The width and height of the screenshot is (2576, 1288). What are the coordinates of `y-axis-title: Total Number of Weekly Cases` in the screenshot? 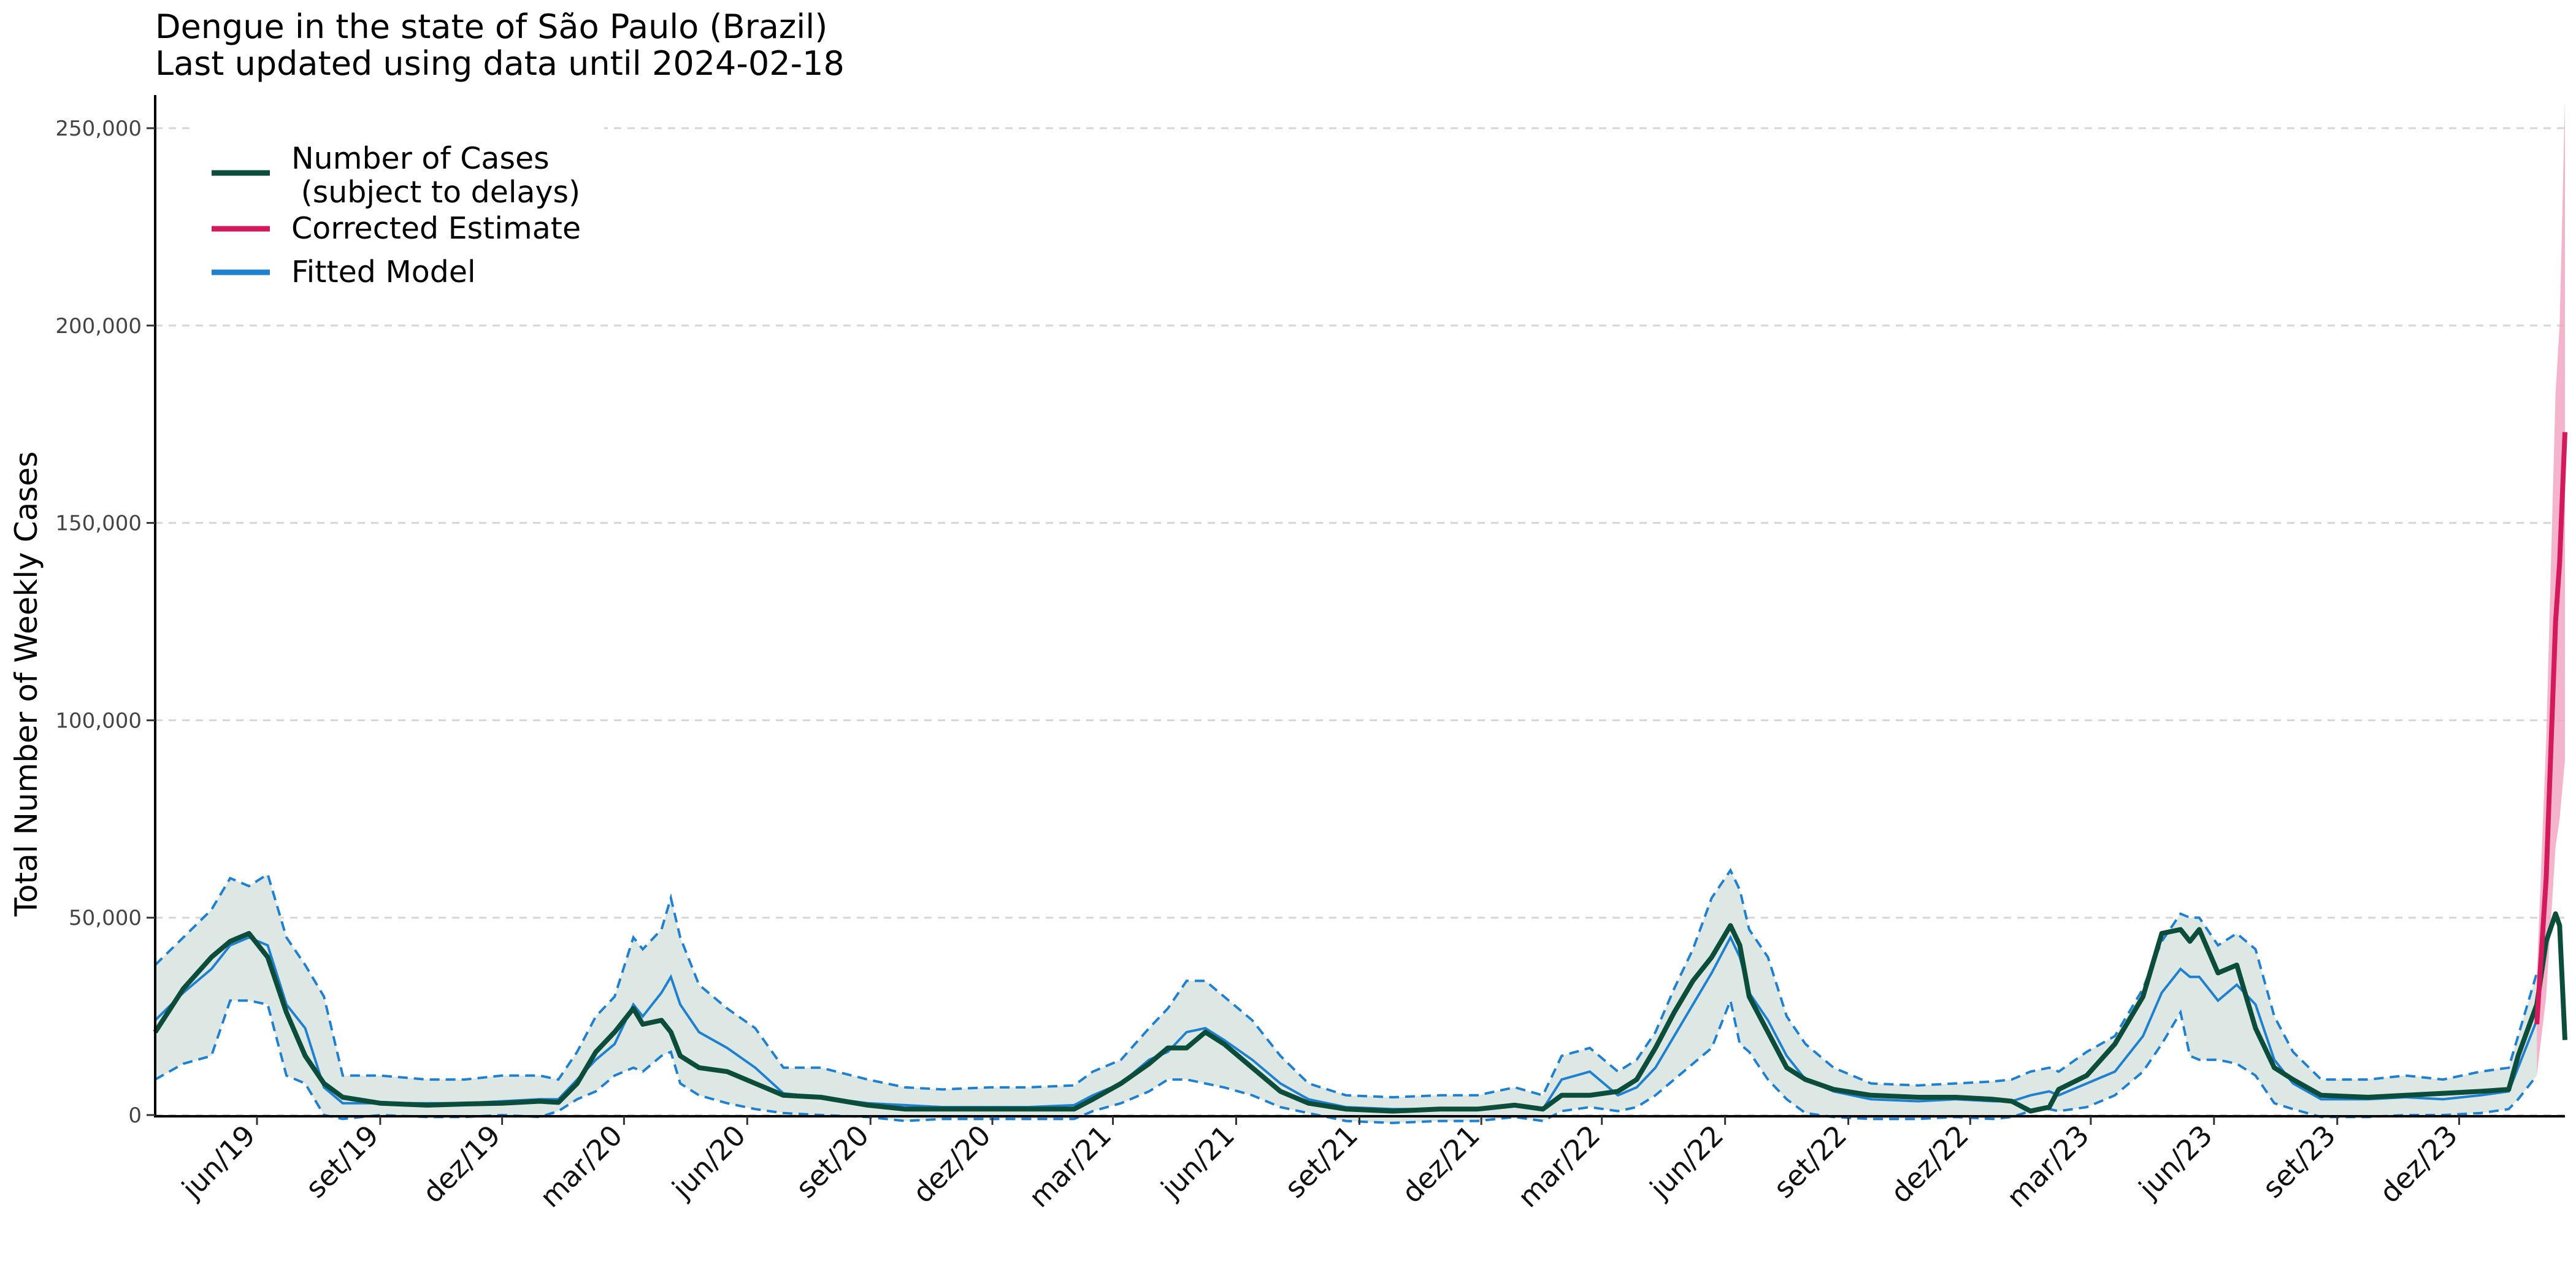 It's located at (26, 684).